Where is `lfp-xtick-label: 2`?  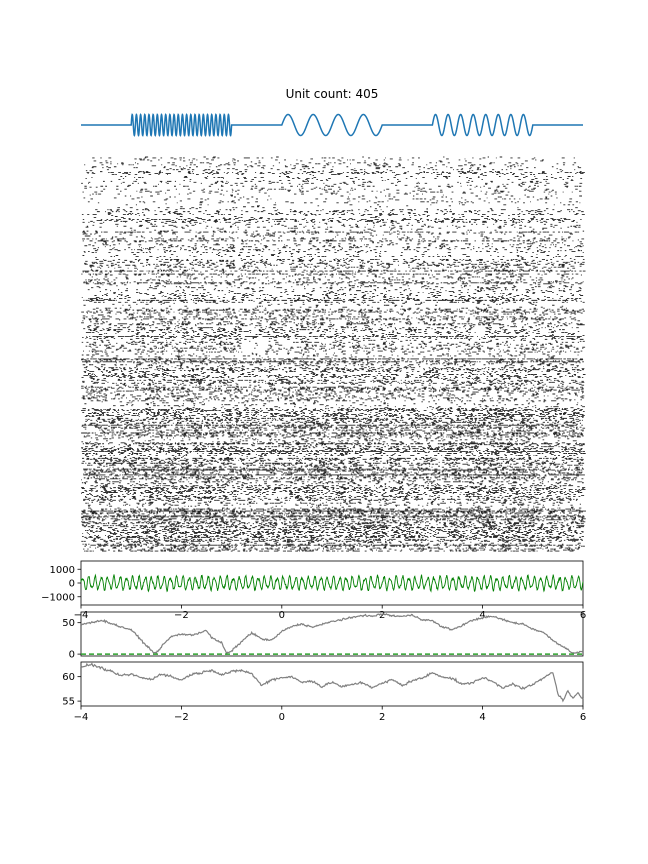 lfp-xtick-label: 2 is located at coordinates (382, 615).